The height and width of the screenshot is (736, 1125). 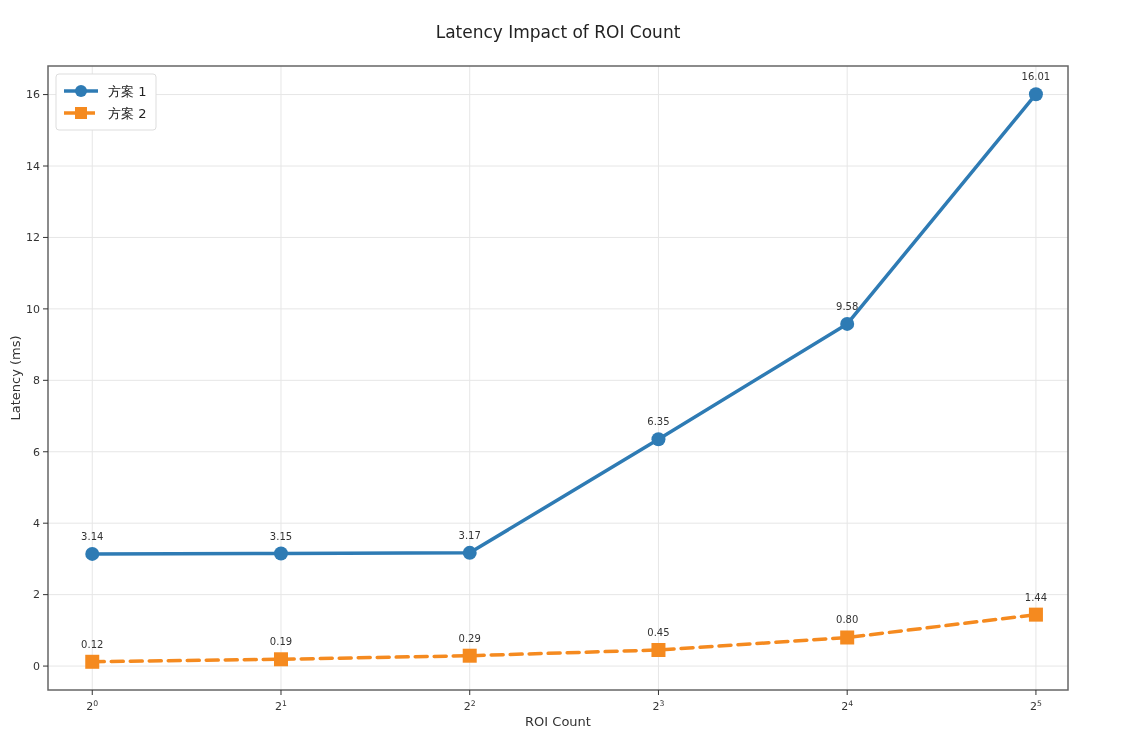 What do you see at coordinates (658, 422) in the screenshot?
I see `data-label: 6.35` at bounding box center [658, 422].